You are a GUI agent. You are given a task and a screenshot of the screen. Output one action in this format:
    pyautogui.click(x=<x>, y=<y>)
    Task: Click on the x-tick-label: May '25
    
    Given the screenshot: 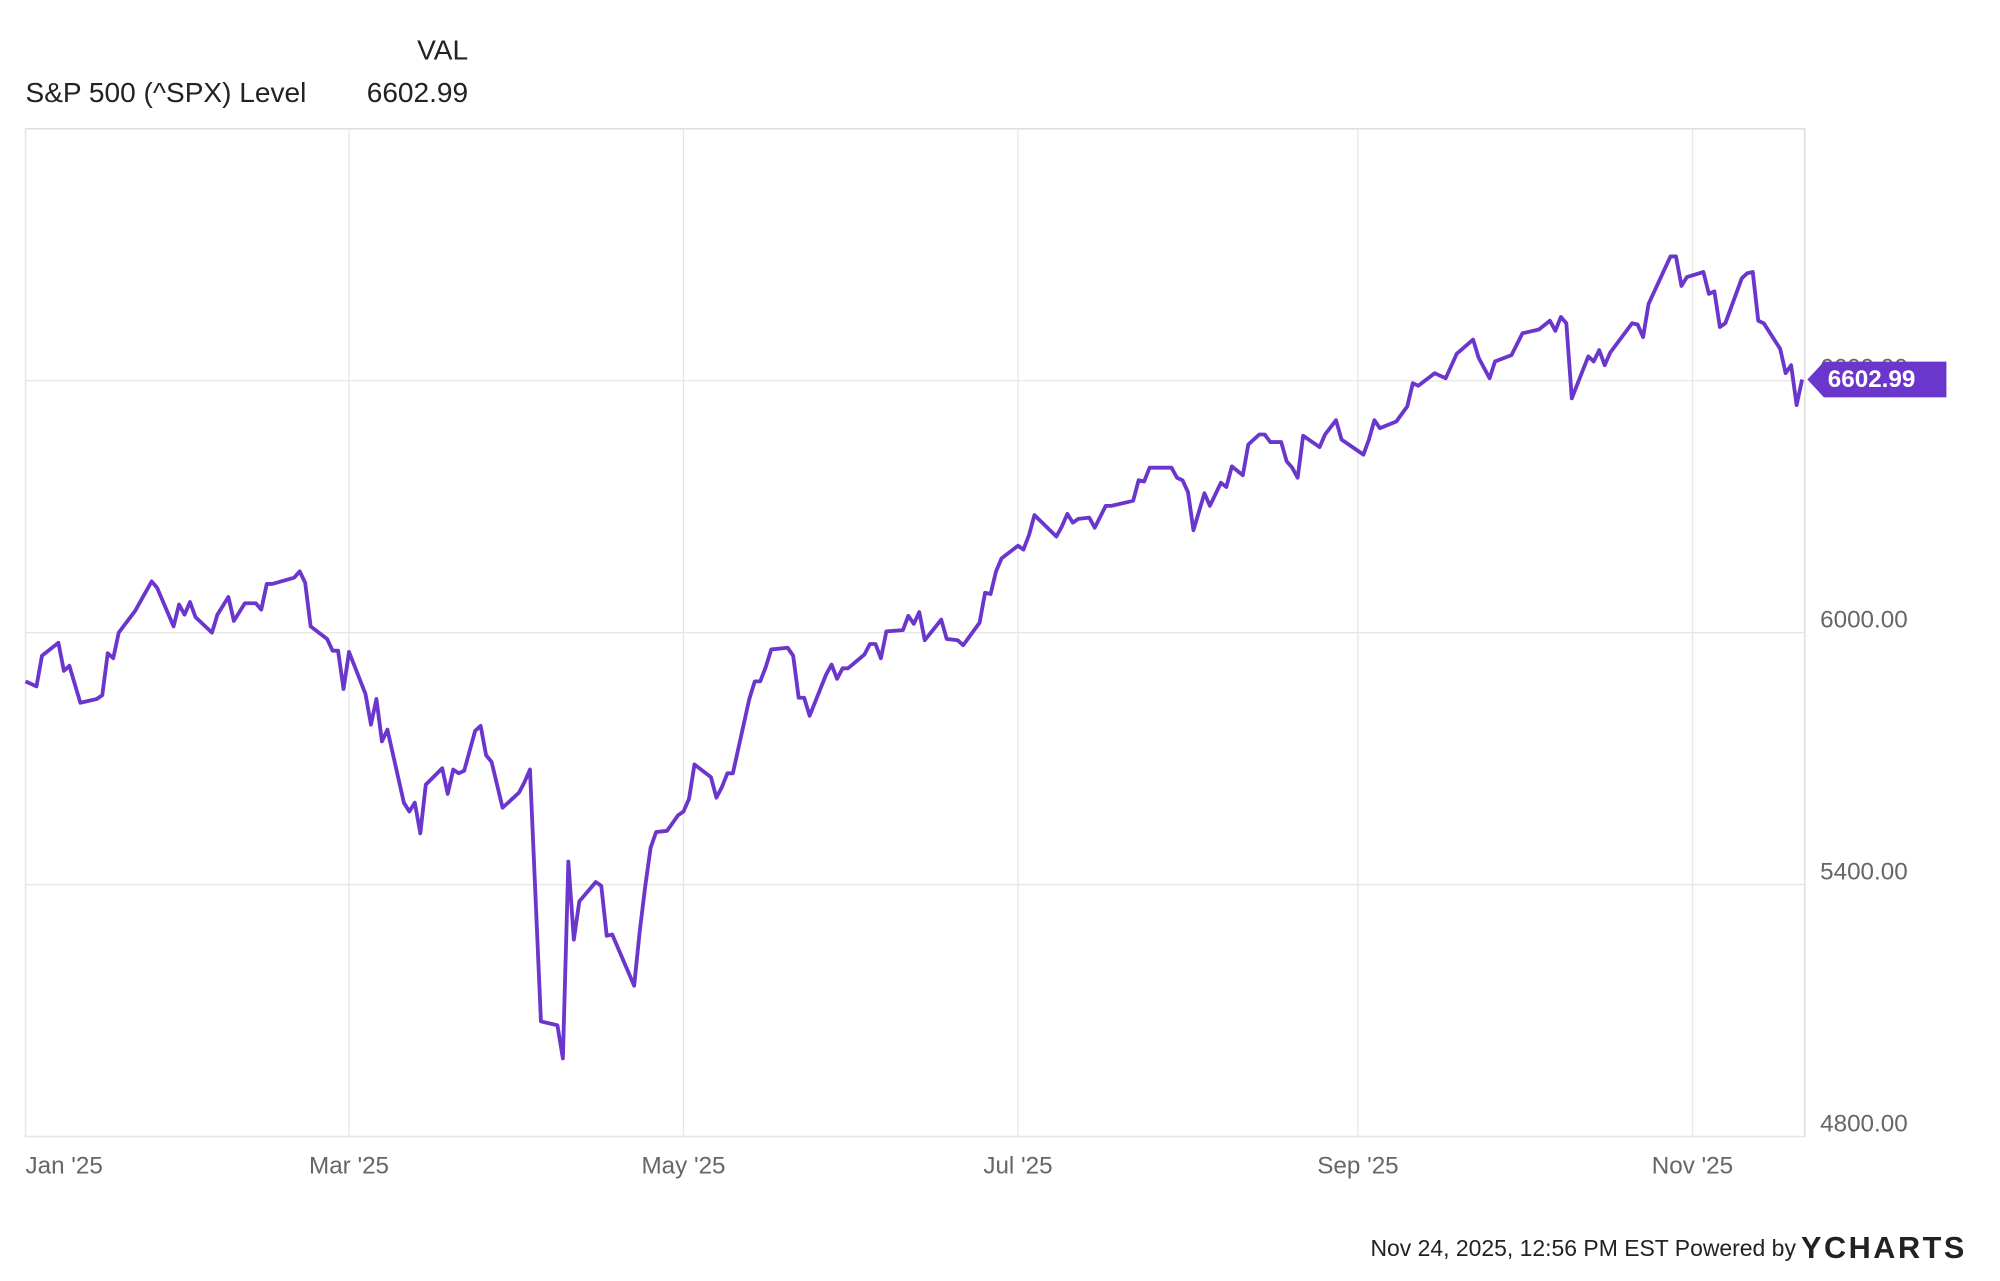 What is the action you would take?
    pyautogui.click(x=683, y=1166)
    